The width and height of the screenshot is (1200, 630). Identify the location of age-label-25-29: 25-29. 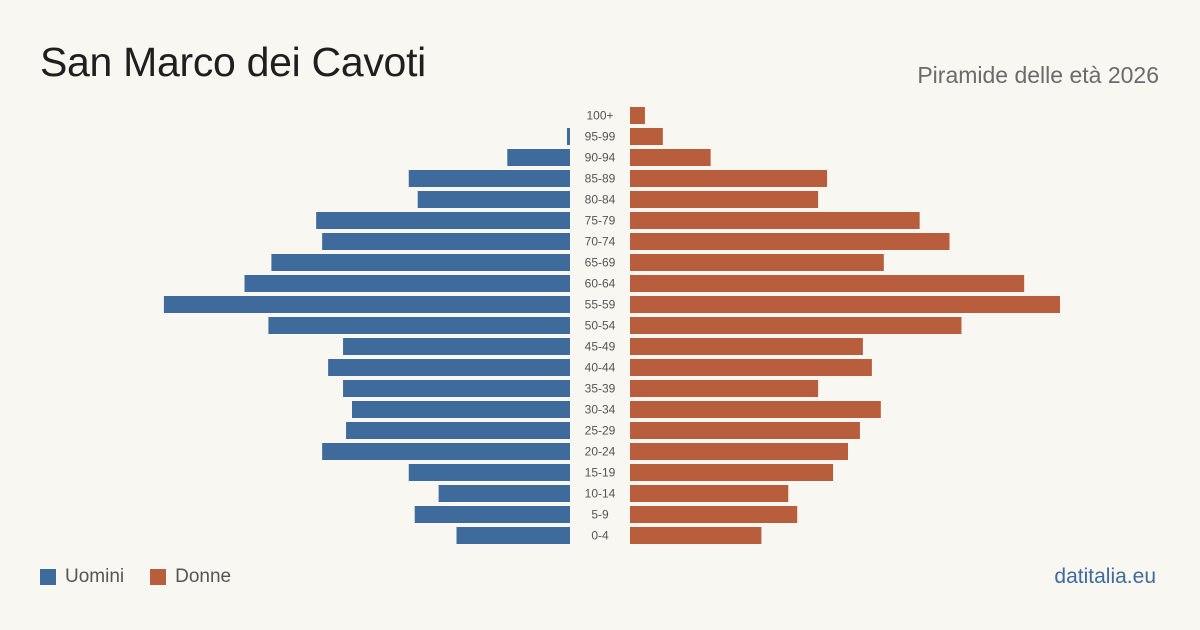
(600, 431).